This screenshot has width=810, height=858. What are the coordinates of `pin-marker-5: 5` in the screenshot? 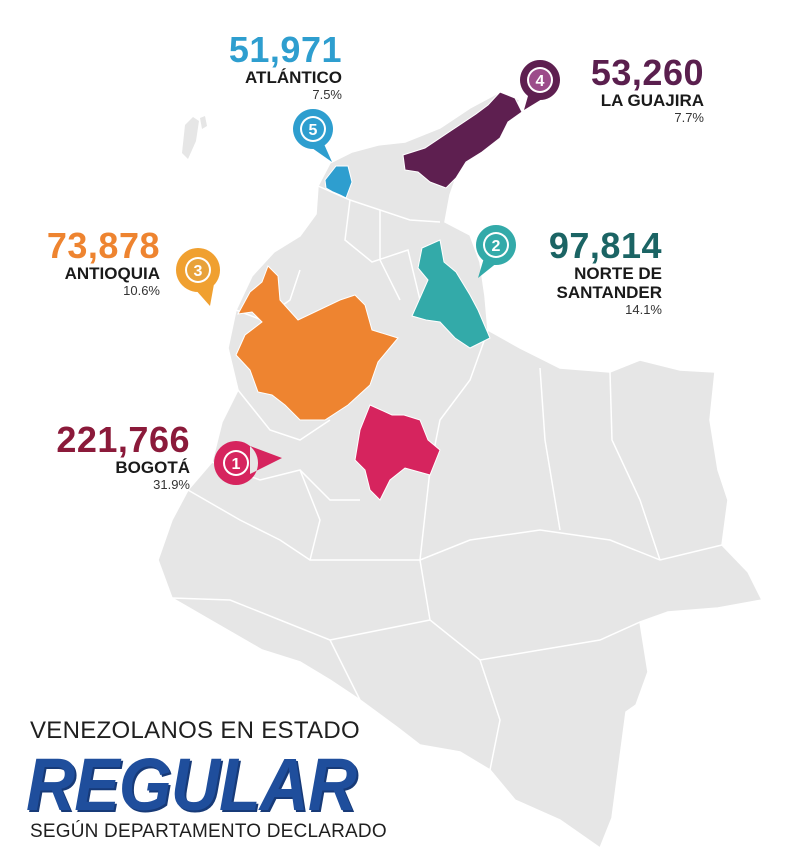 It's located at (313, 135).